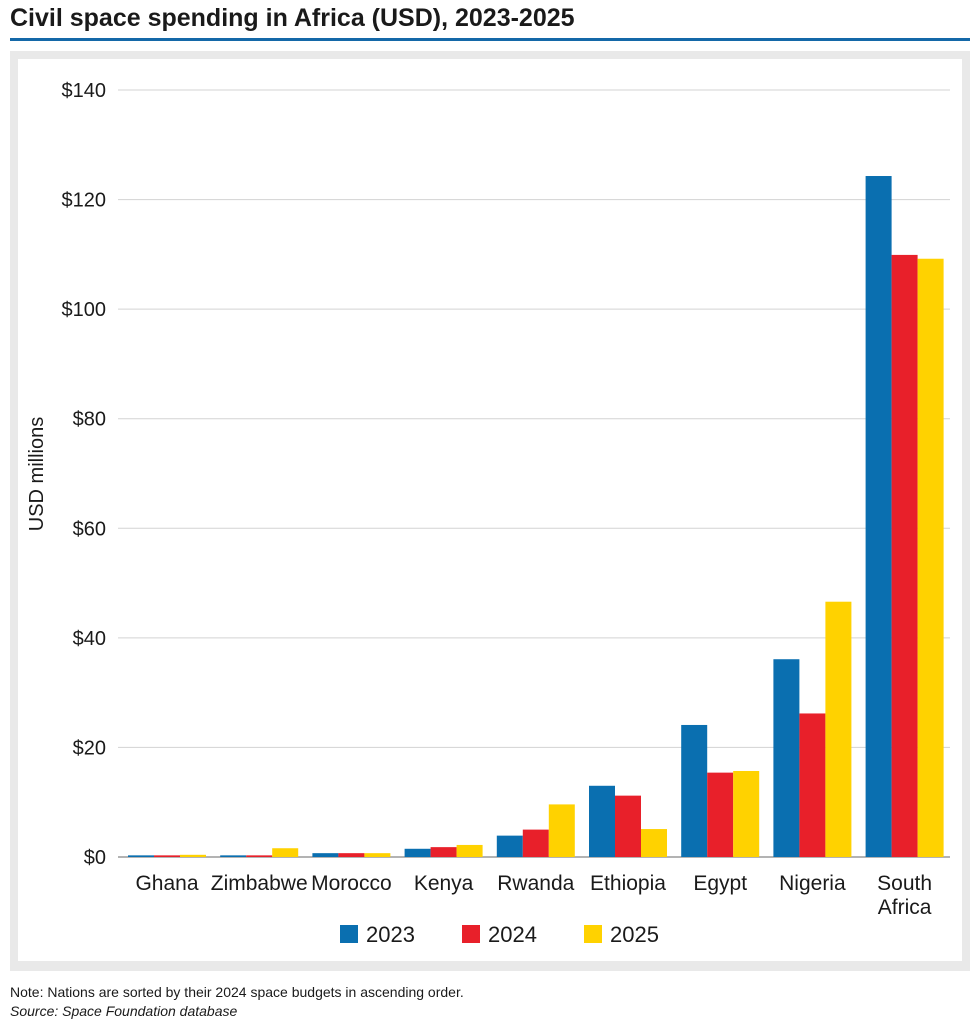 The image size is (978, 1024). What do you see at coordinates (904, 883) in the screenshot?
I see `category-label: South` at bounding box center [904, 883].